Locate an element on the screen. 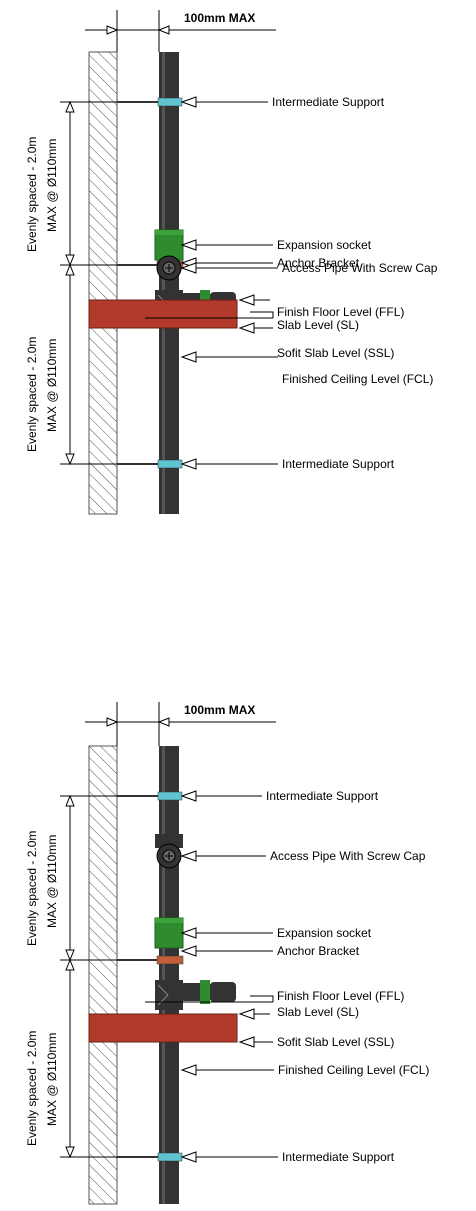 The width and height of the screenshot is (476, 1211). anchor-bracket is located at coordinates (150, 960).